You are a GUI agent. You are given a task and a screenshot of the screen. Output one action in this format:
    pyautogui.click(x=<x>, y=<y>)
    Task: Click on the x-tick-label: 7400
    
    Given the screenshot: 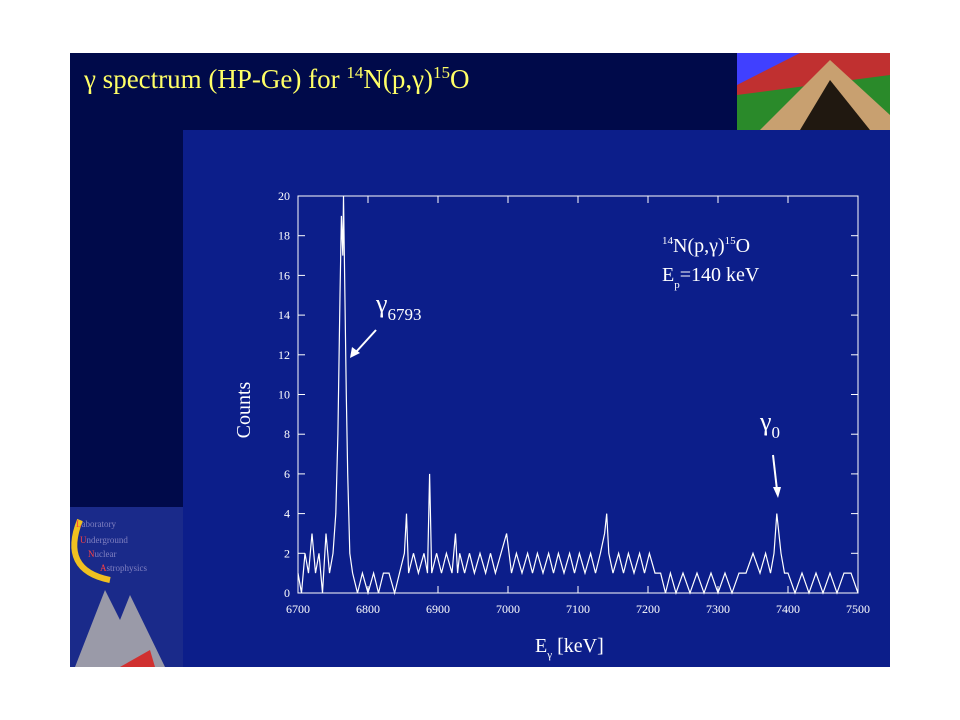 What is the action you would take?
    pyautogui.click(x=788, y=609)
    